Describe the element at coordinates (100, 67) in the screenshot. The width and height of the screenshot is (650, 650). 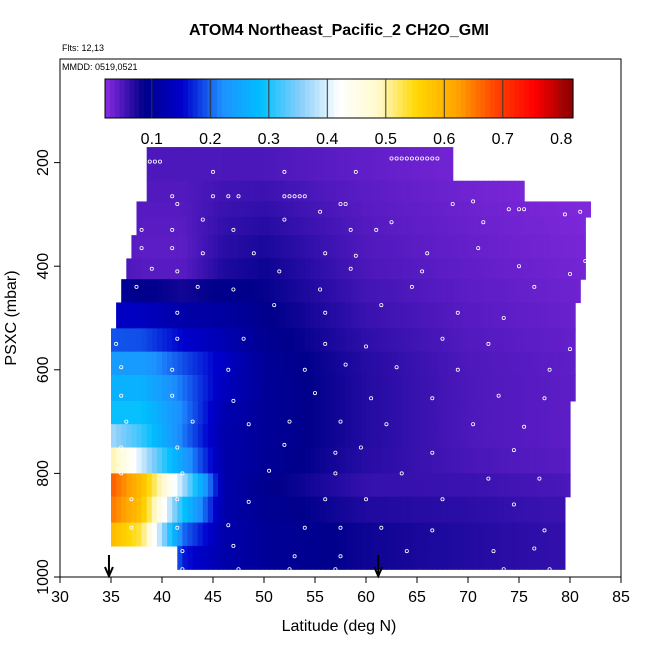
I see `date-annotation: MMDD: 0519,0521` at that location.